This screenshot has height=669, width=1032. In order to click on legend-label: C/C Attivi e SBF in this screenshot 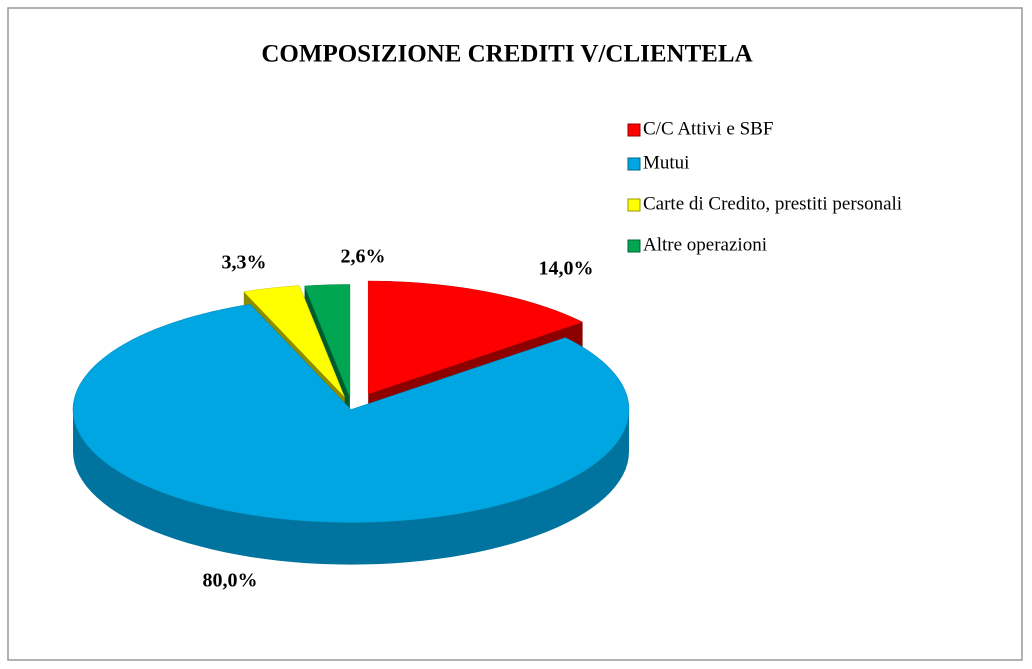, I will do `click(708, 128)`.